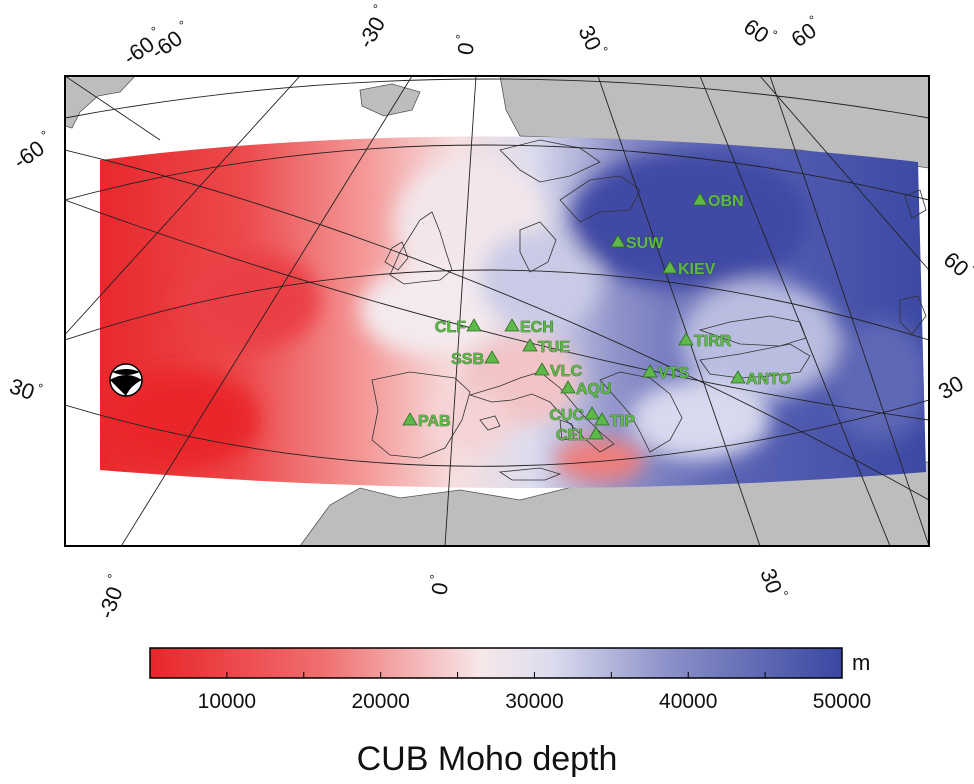 The height and width of the screenshot is (784, 974). What do you see at coordinates (622, 421) in the screenshot?
I see `station-label: TIP` at bounding box center [622, 421].